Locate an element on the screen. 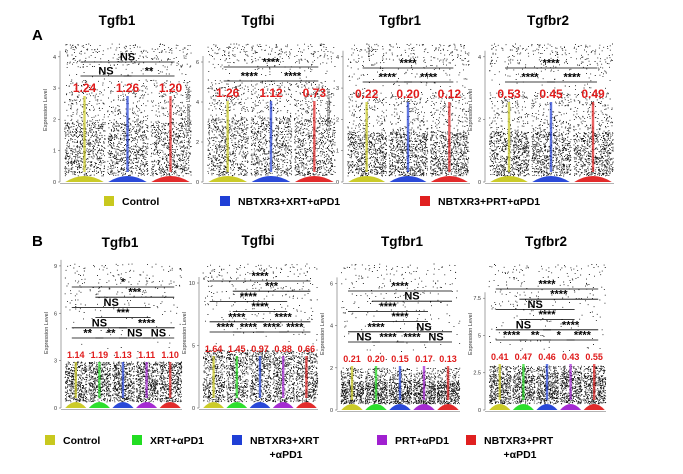 Image resolution: width=683 pixels, height=474 pixels. legend-label: NBTXR3+XRT+αPD1 is located at coordinates (289, 202).